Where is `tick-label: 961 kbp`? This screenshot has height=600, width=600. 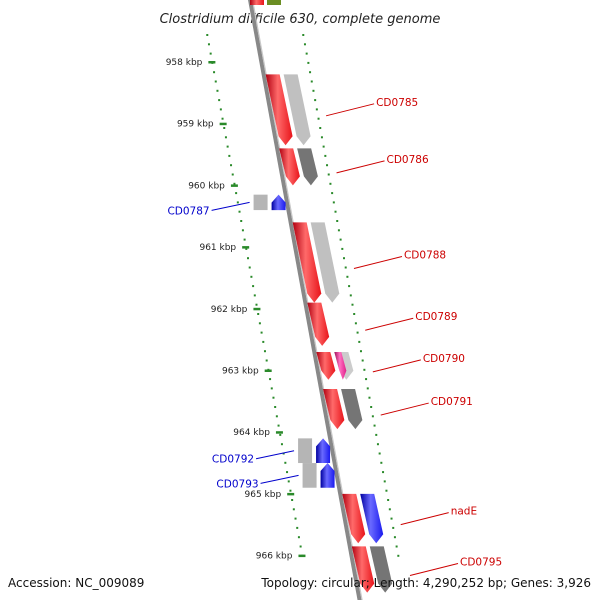
tick-label: 961 kbp is located at coordinates (217, 248).